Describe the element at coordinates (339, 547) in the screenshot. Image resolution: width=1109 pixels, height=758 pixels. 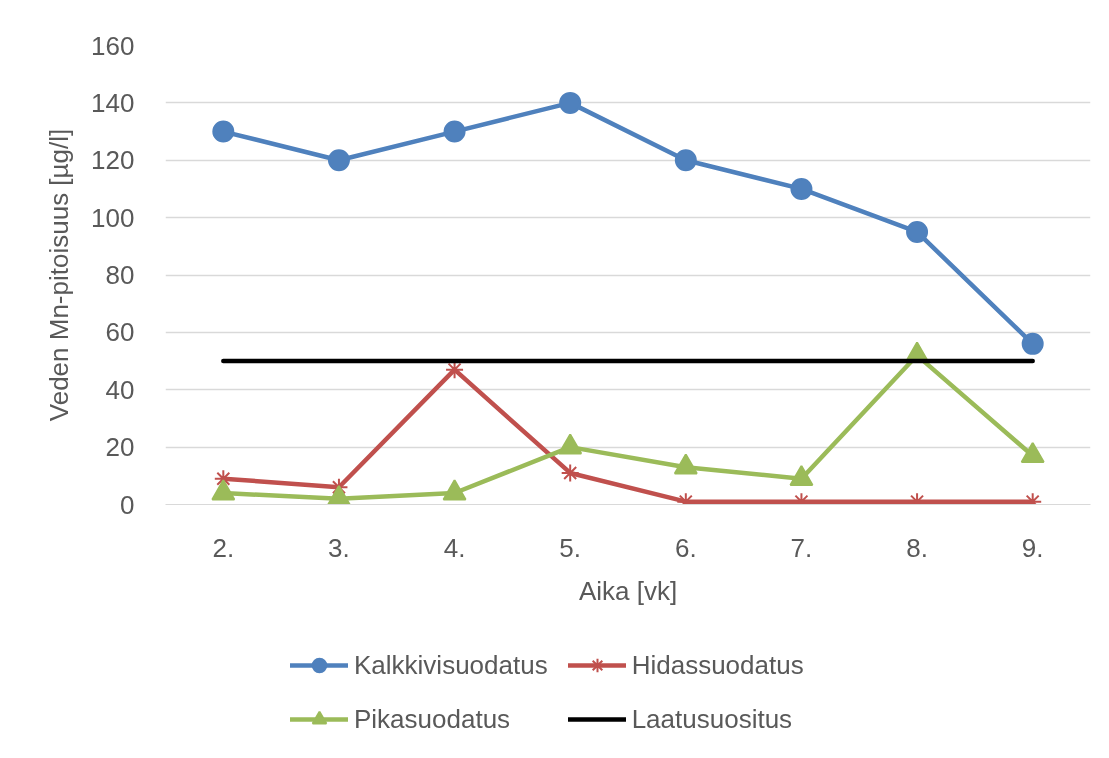
I see `x-tick-label: 3.` at that location.